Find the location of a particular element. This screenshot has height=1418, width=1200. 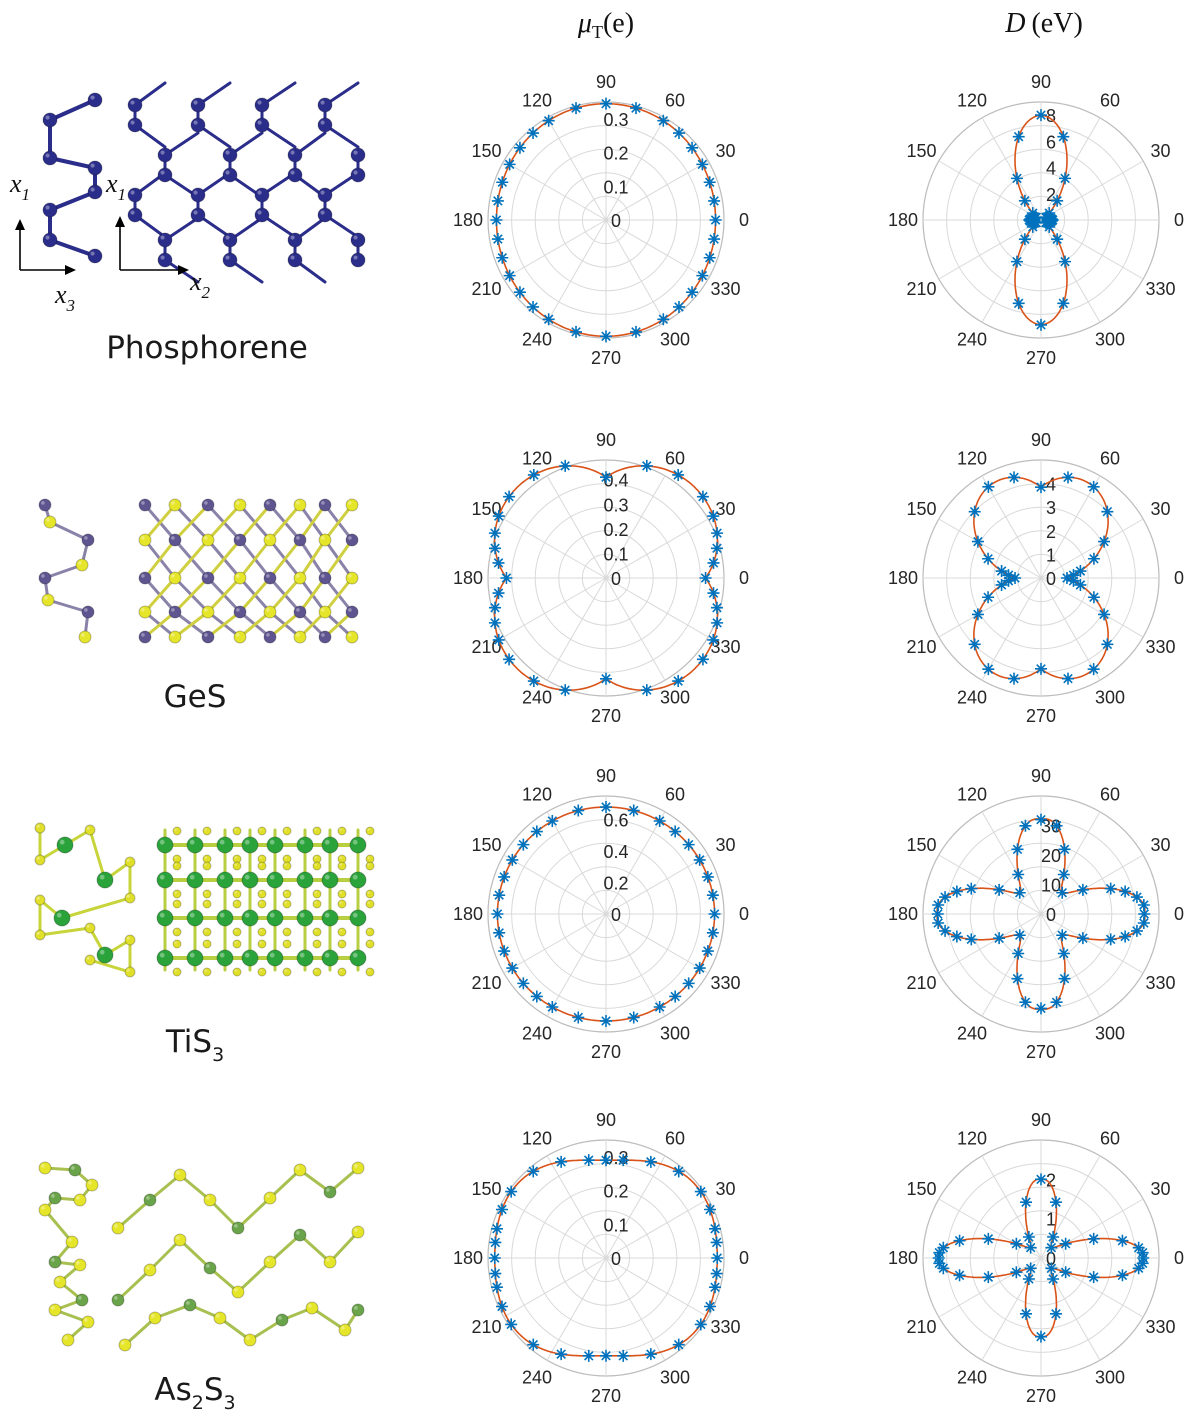

angle-tick-label: 120 is located at coordinates (972, 1138).